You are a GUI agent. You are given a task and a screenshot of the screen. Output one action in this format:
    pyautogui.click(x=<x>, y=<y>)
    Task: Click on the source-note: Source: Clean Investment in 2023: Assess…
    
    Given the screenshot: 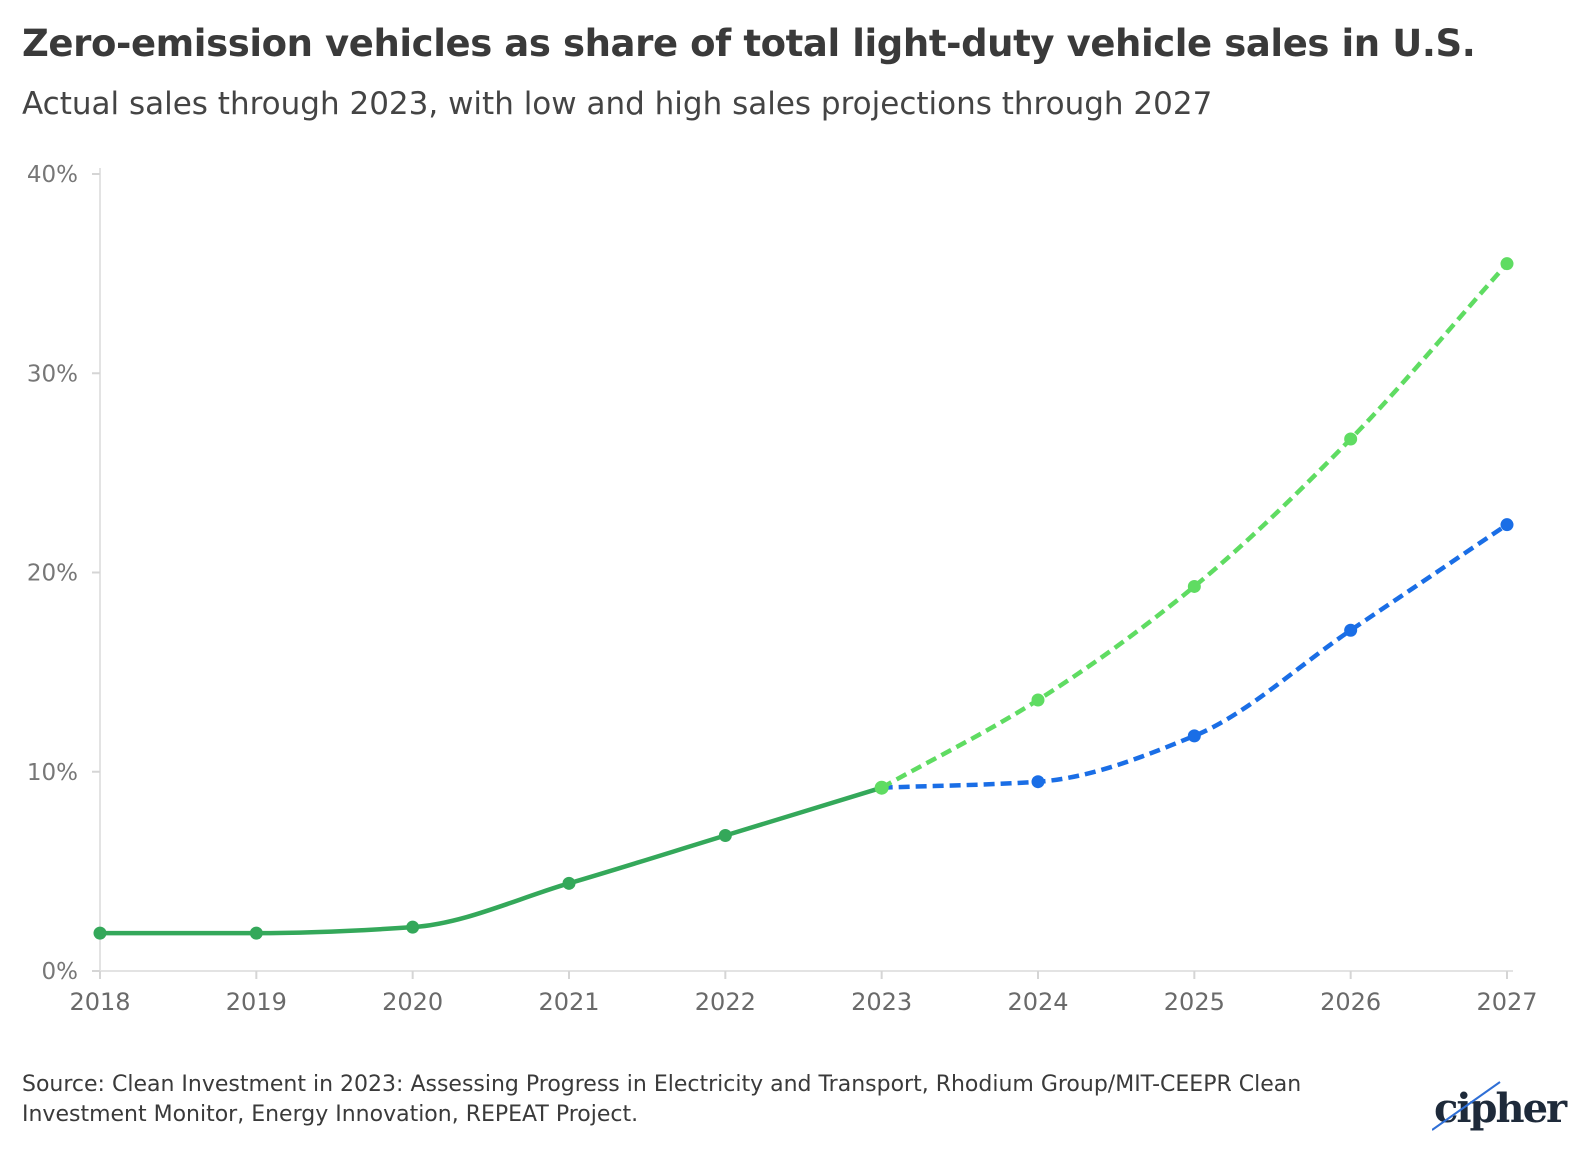 What is the action you would take?
    pyautogui.click(x=662, y=1099)
    